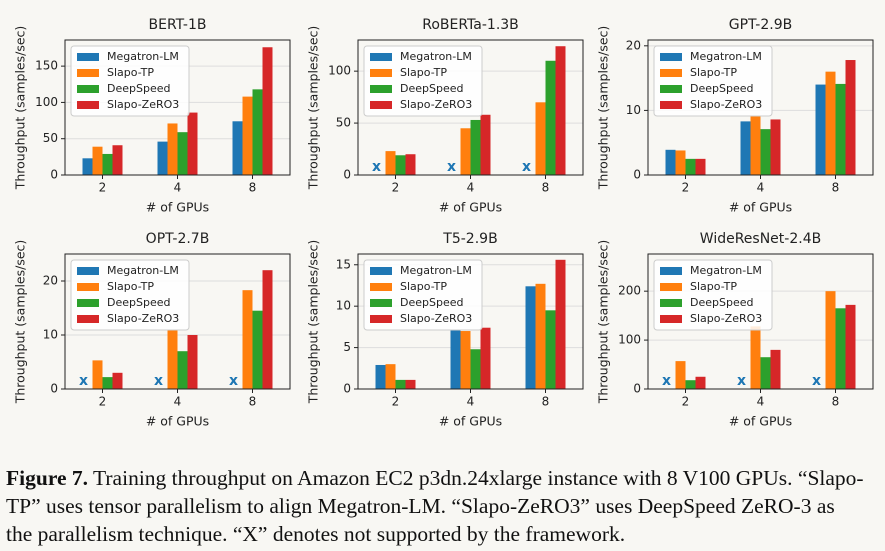  Describe the element at coordinates (47, 478) in the screenshot. I see `caption-label: Figure 7.` at that location.